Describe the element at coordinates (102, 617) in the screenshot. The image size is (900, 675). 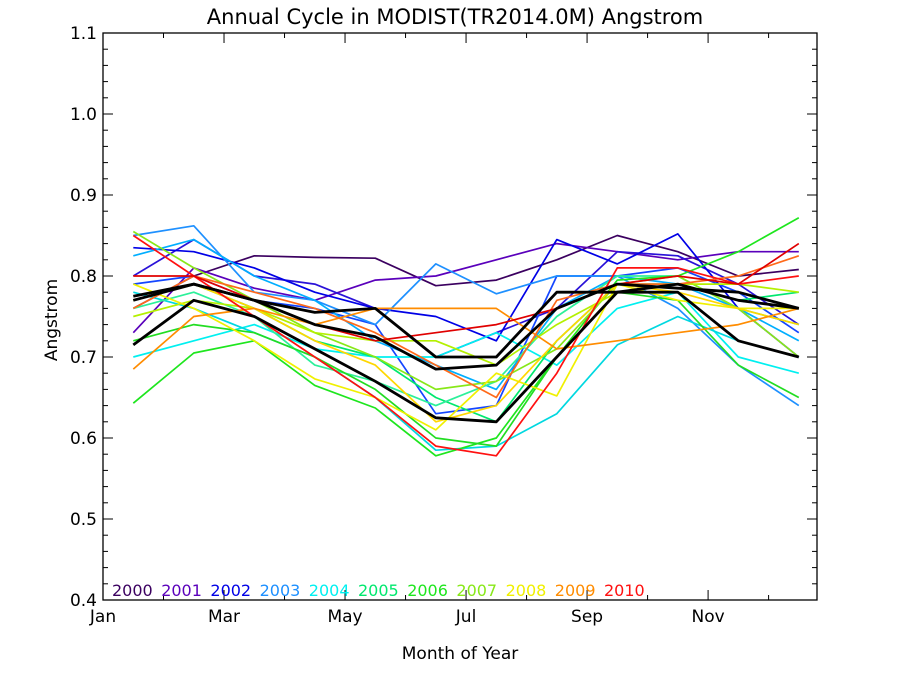
I see `x-tick-label: Jan` at that location.